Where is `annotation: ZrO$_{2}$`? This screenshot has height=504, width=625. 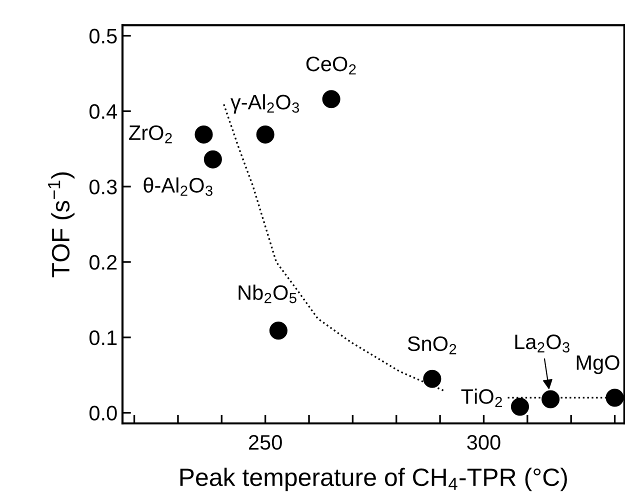 annotation: ZrO$_{2}$ is located at coordinates (150, 134).